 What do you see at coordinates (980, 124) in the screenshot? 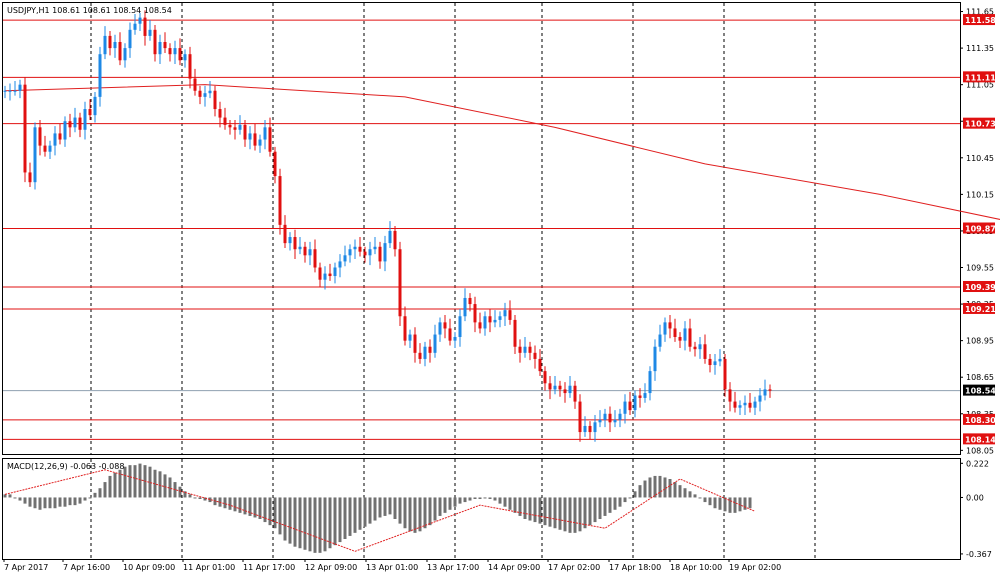
I see `level-tag-label: 110.73` at bounding box center [980, 124].